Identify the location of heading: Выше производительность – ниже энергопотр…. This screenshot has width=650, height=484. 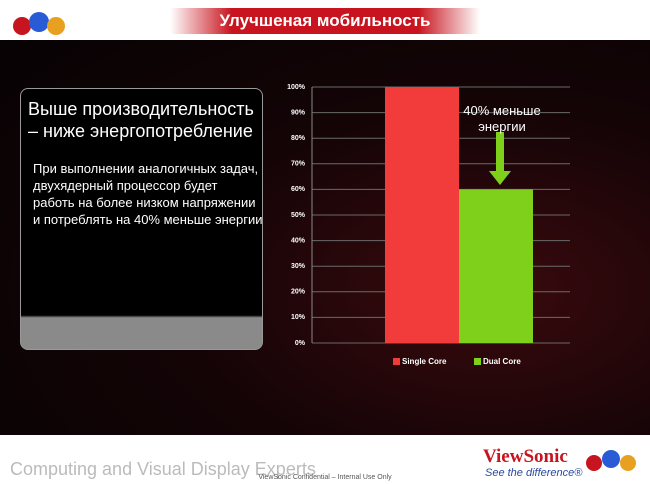
(148, 120).